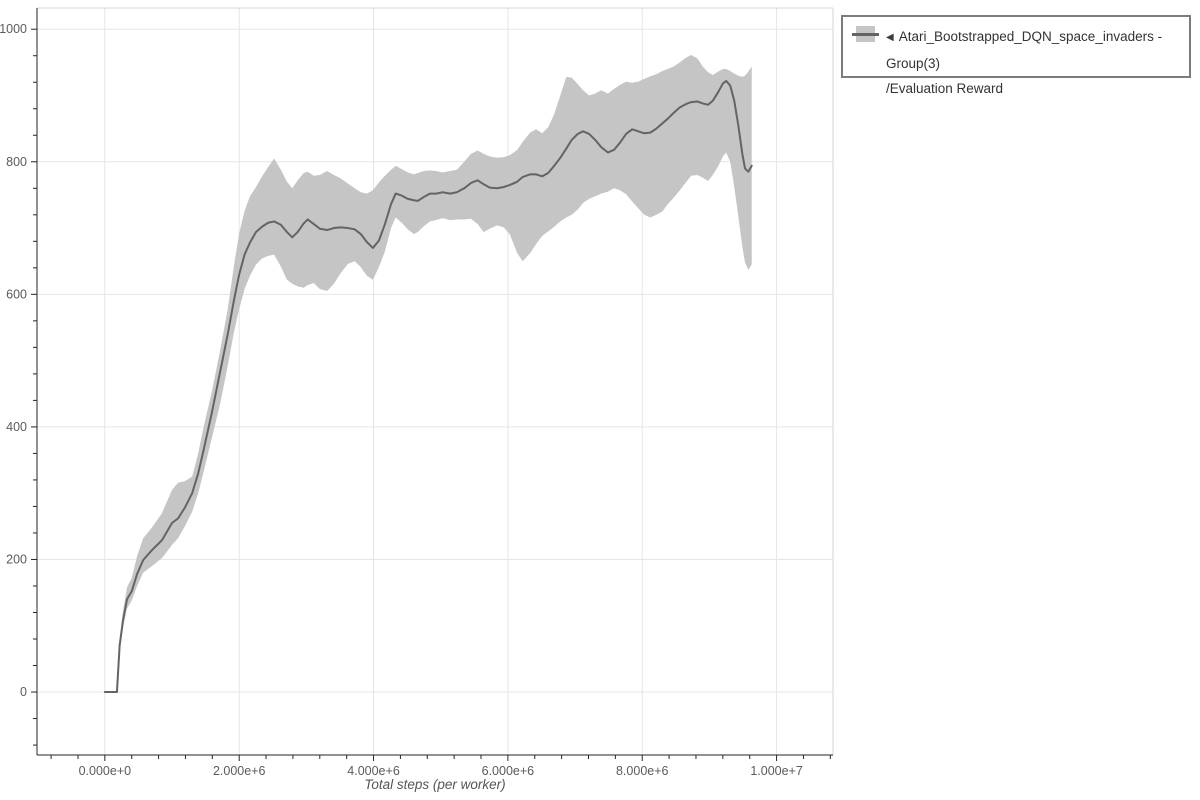 The image size is (1200, 800). What do you see at coordinates (890, 37) in the screenshot?
I see `collapse-triangle-icon: ◀` at bounding box center [890, 37].